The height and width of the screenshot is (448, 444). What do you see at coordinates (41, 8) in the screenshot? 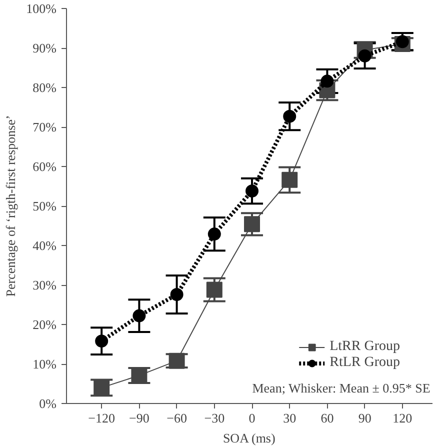
I see `y-tick-label: 100%` at bounding box center [41, 8].